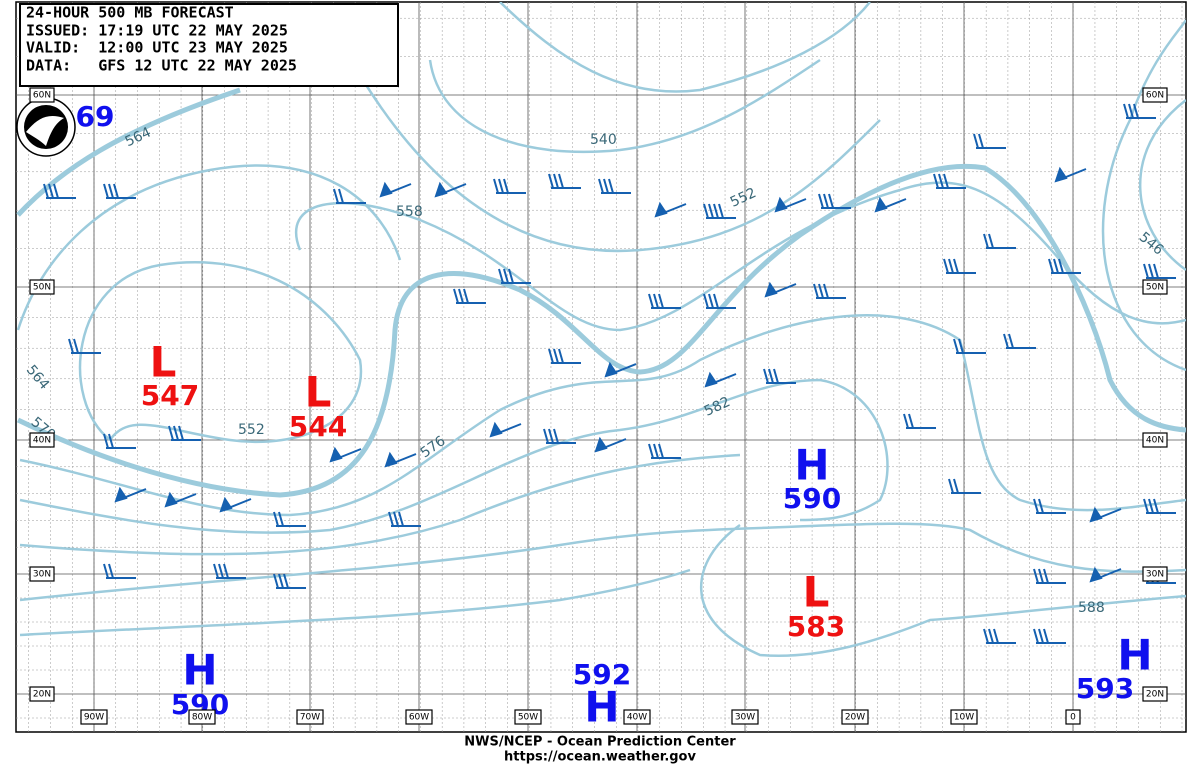  Describe the element at coordinates (130, 13) in the screenshot. I see `header-line: 24-HOUR 500 MB FORECAST` at that location.